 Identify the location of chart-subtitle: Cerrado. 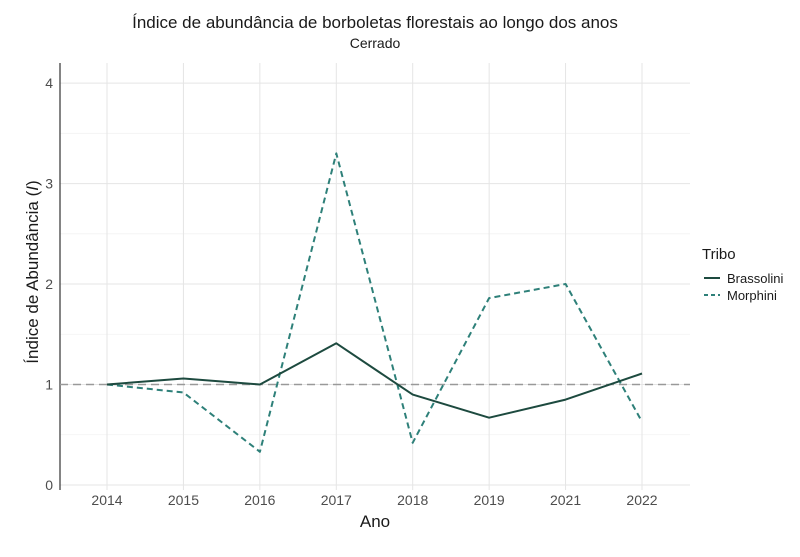
(375, 43).